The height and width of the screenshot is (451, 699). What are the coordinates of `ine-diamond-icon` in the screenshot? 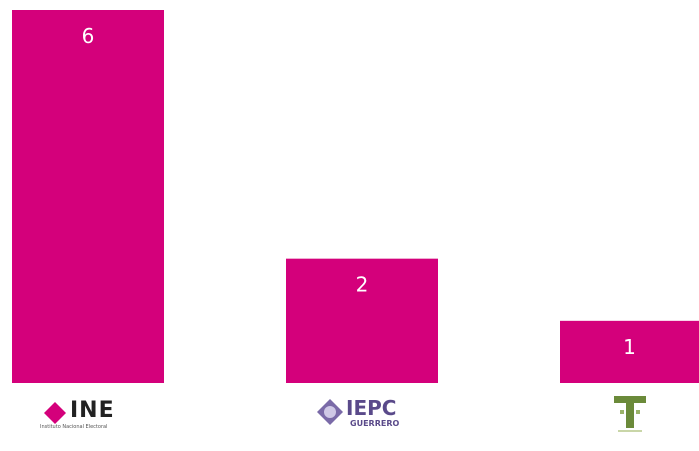 It's located at (55, 413).